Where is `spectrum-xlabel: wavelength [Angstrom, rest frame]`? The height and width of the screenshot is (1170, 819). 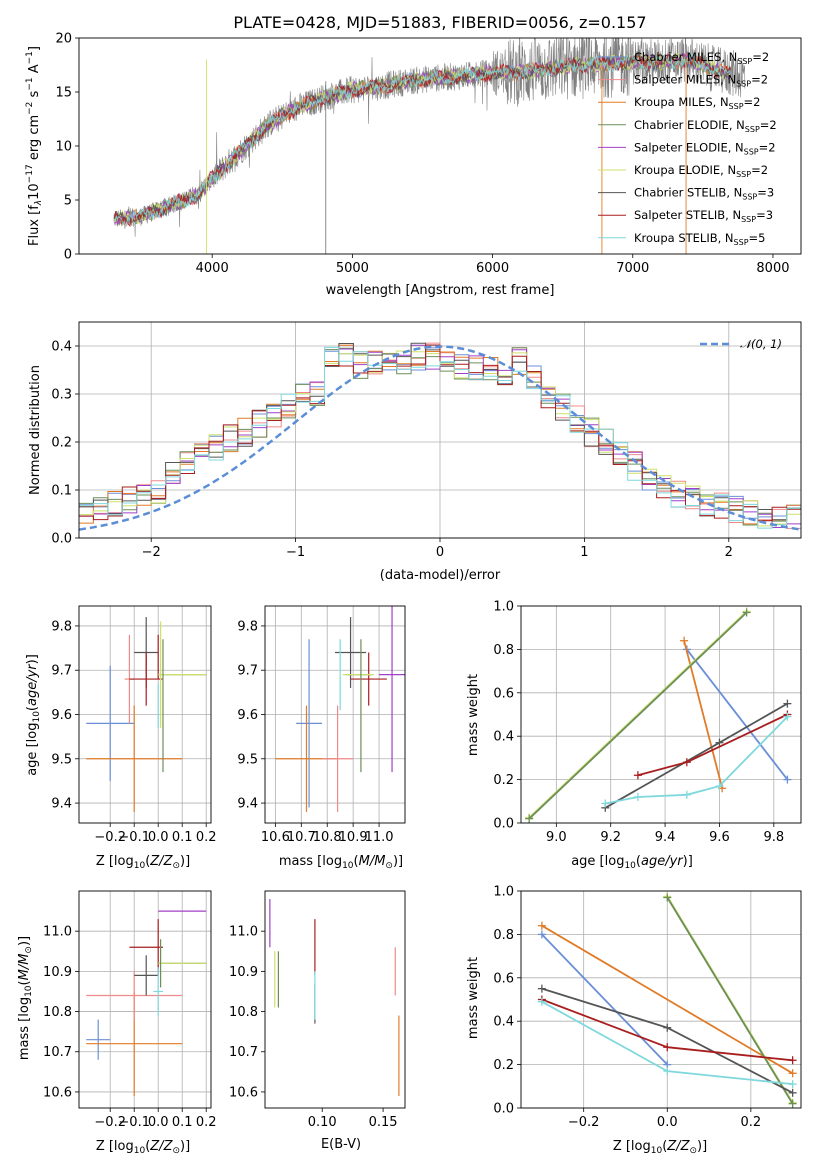
spectrum-xlabel: wavelength [Angstrom, rest frame] is located at coordinates (440, 290).